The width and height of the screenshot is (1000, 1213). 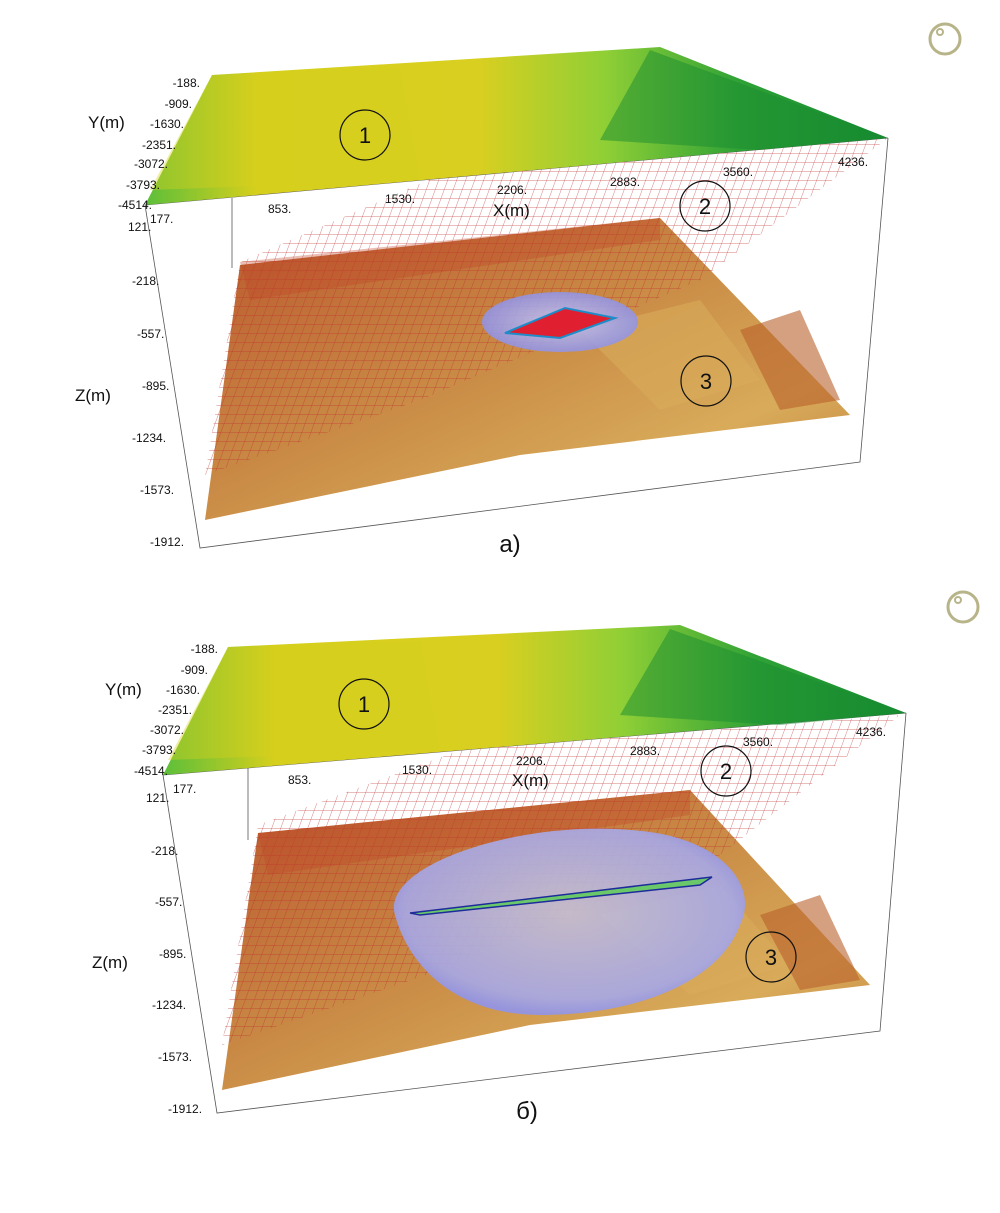 I want to click on ellipsoid, so click(x=569, y=921).